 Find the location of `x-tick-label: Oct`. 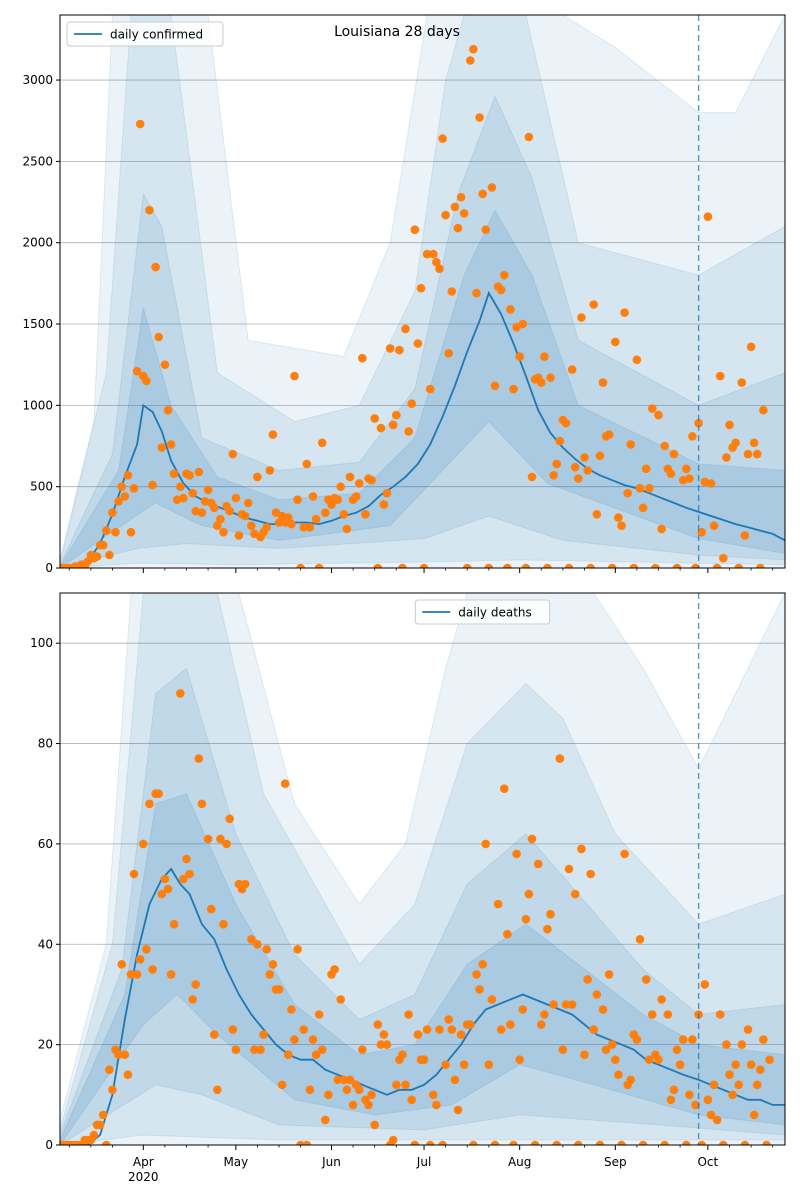

x-tick-label: Oct is located at coordinates (707, 1162).